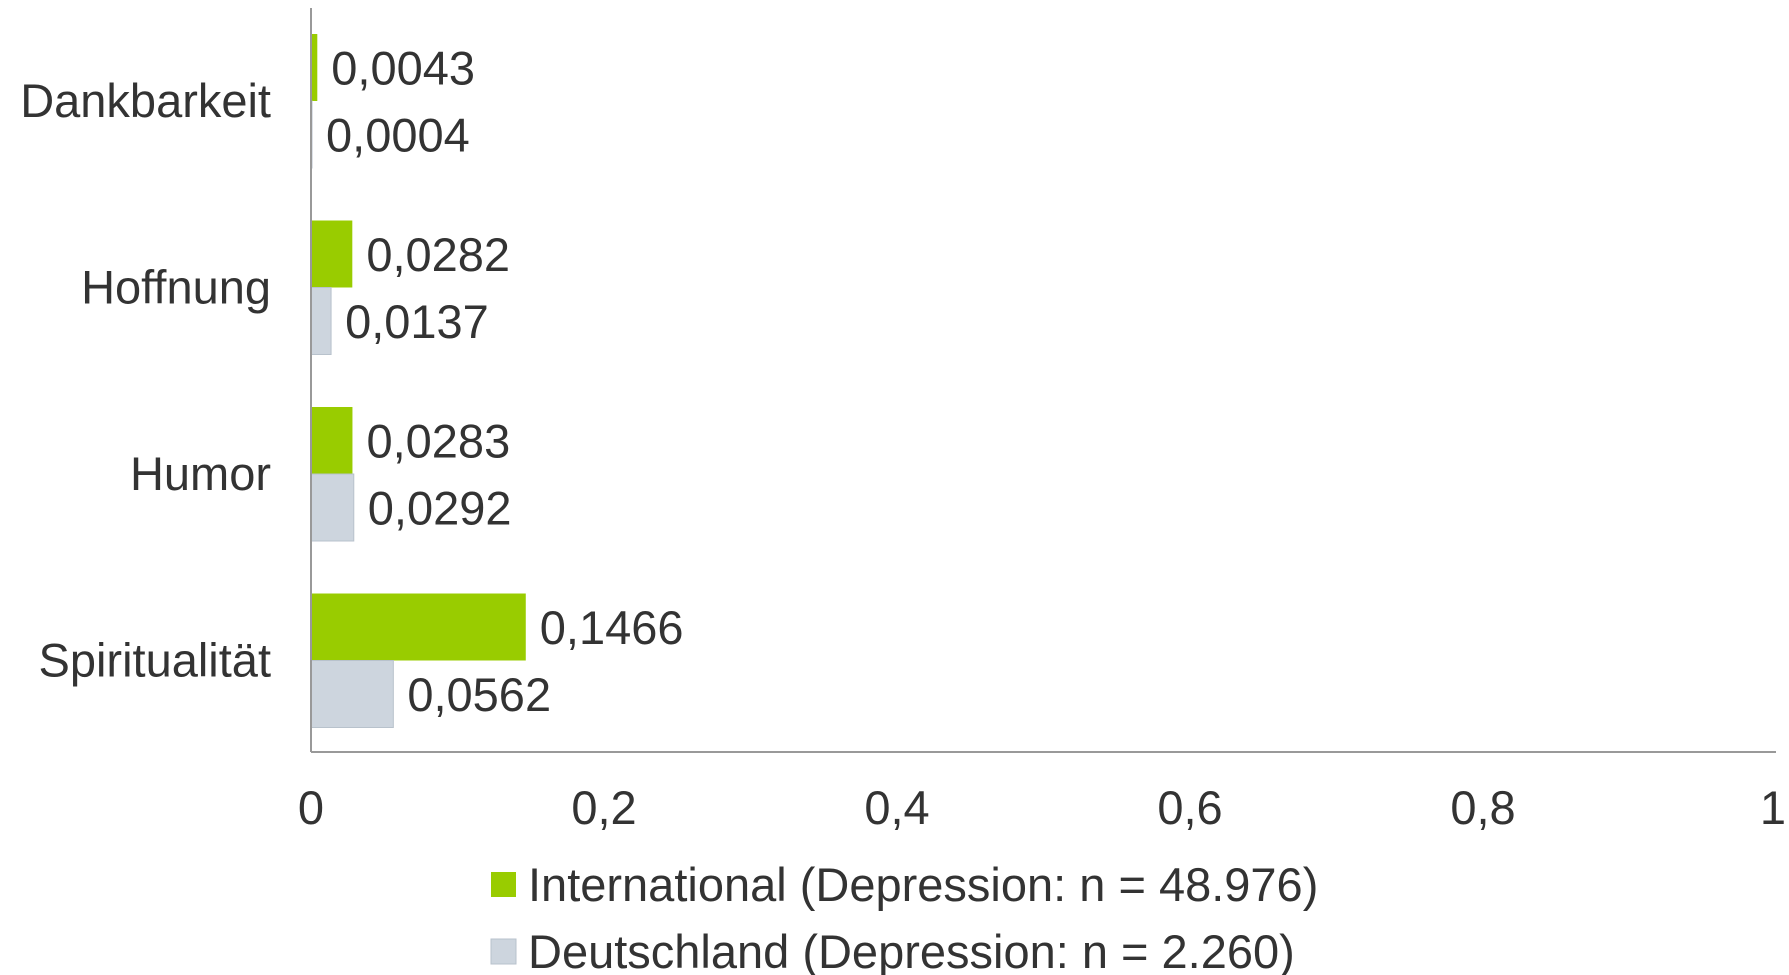 The image size is (1789, 975). Describe the element at coordinates (603, 807) in the screenshot. I see `x-tick-label: 0,2` at that location.